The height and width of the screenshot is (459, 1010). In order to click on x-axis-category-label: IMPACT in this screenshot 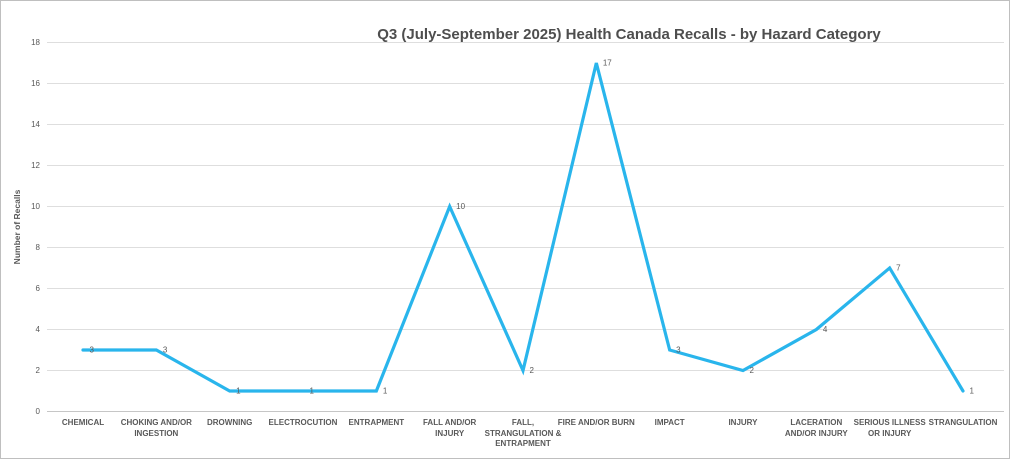, I will do `click(669, 422)`.